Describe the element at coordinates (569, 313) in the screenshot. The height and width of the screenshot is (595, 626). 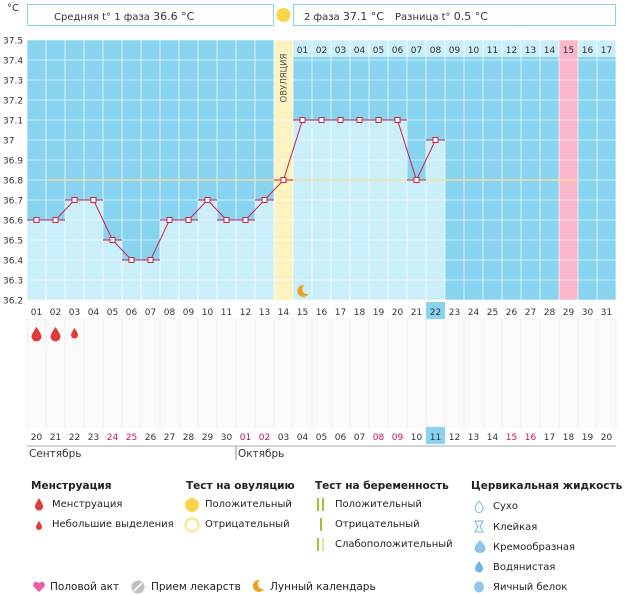
I see `cycle-day-label: 29` at that location.